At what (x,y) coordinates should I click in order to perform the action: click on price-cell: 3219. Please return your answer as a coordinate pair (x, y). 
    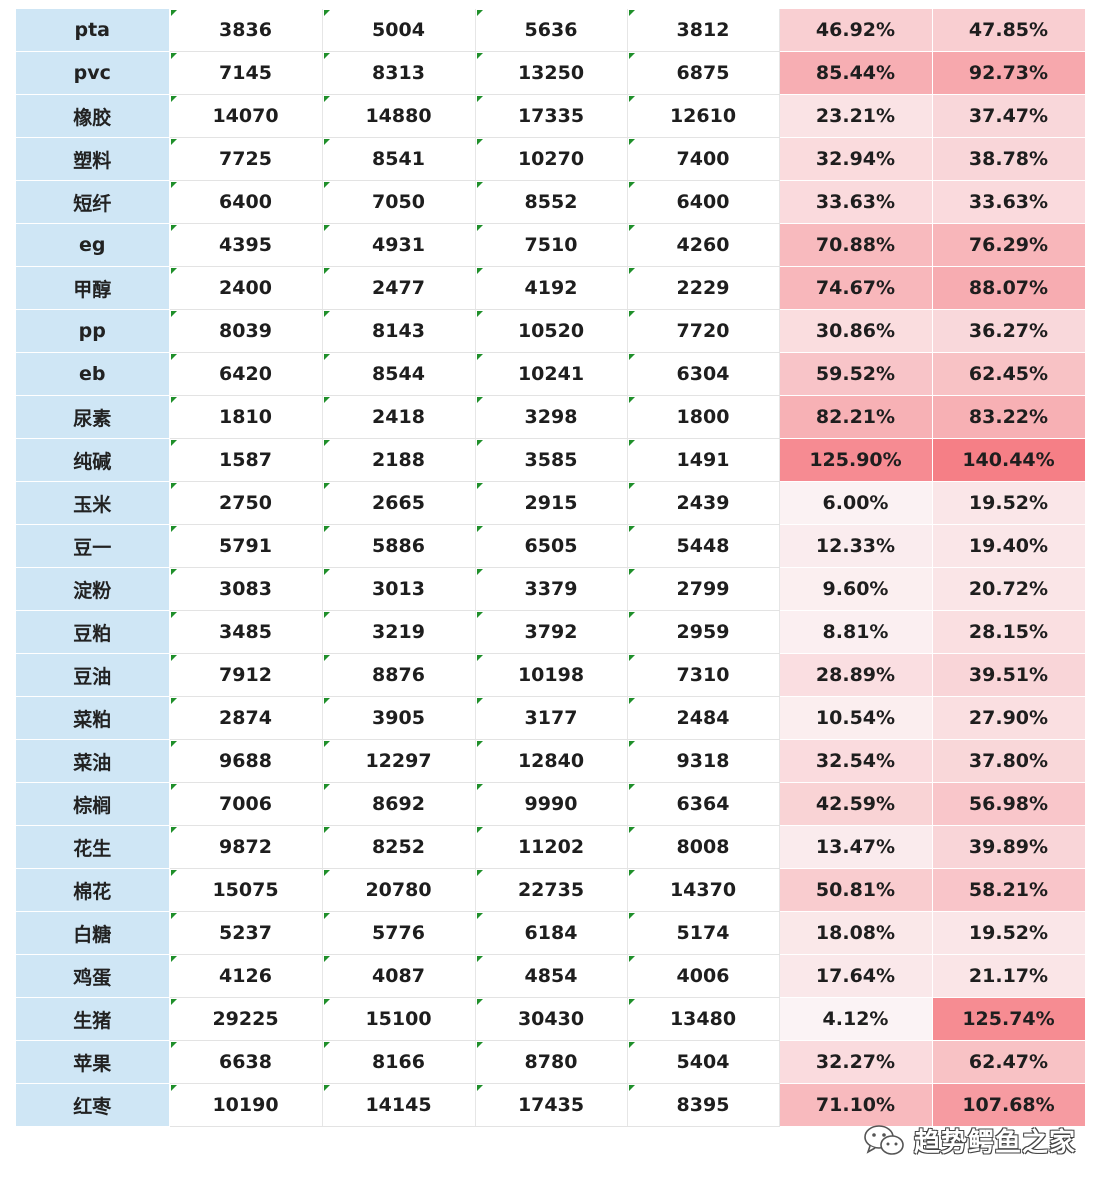
    Looking at the image, I should click on (399, 632).